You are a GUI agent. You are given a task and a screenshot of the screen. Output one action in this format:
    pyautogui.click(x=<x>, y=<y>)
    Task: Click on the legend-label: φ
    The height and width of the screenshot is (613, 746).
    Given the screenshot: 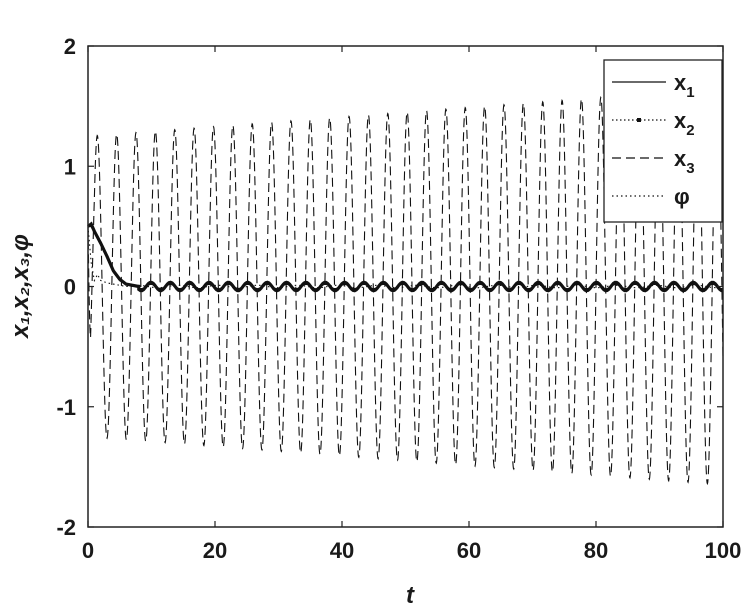 What is the action you would take?
    pyautogui.click(x=682, y=196)
    